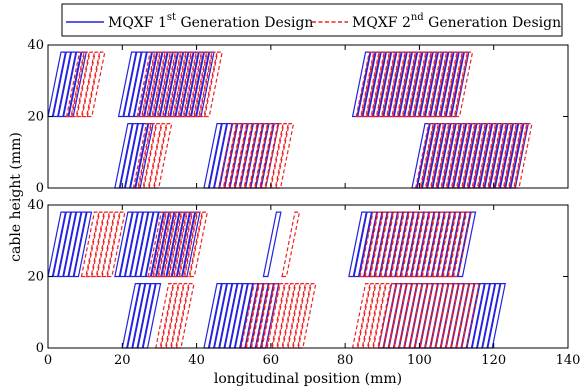  I want to click on x-axis: 0 20 40 60 80 100 120 140, so click(312, 360).